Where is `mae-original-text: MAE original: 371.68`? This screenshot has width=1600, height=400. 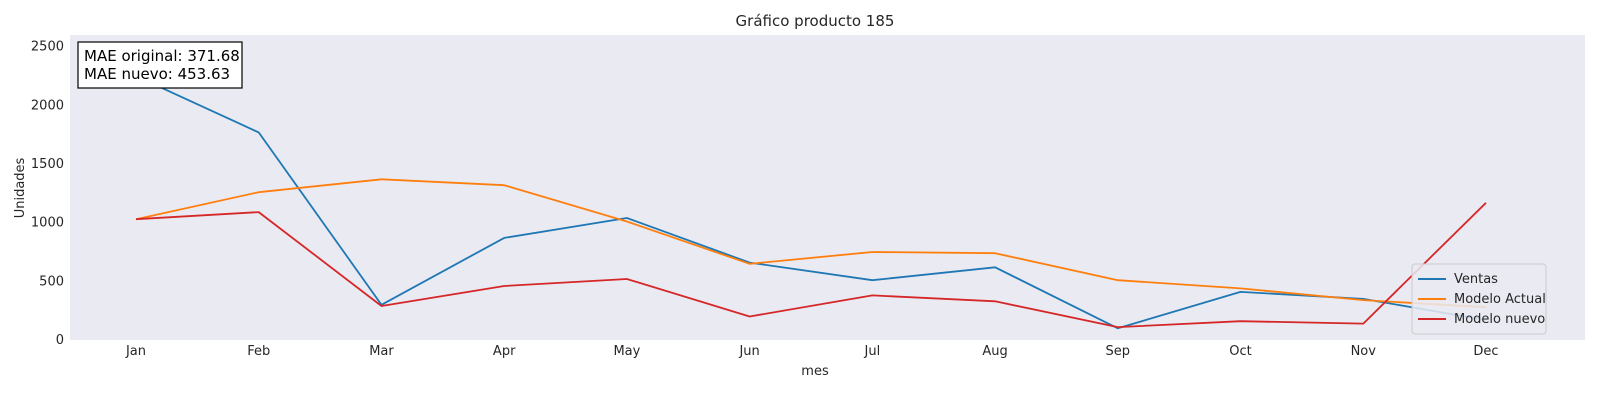
mae-original-text: MAE original: 371.68 is located at coordinates (162, 56).